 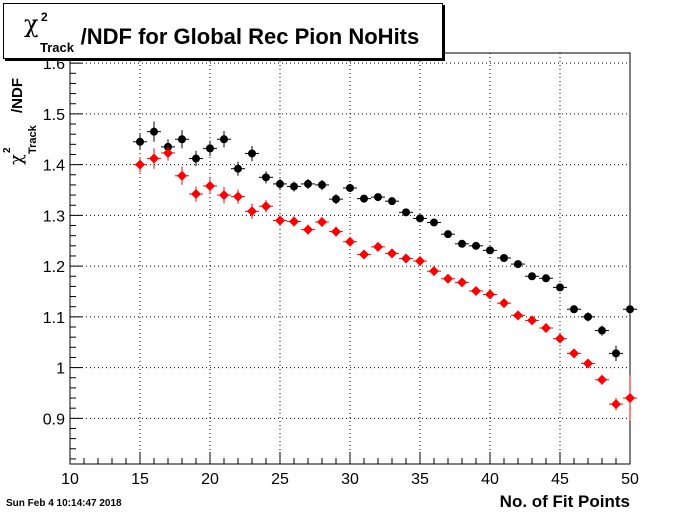 What do you see at coordinates (564, 501) in the screenshot?
I see `x-axis-label: No. of Fit Points` at bounding box center [564, 501].